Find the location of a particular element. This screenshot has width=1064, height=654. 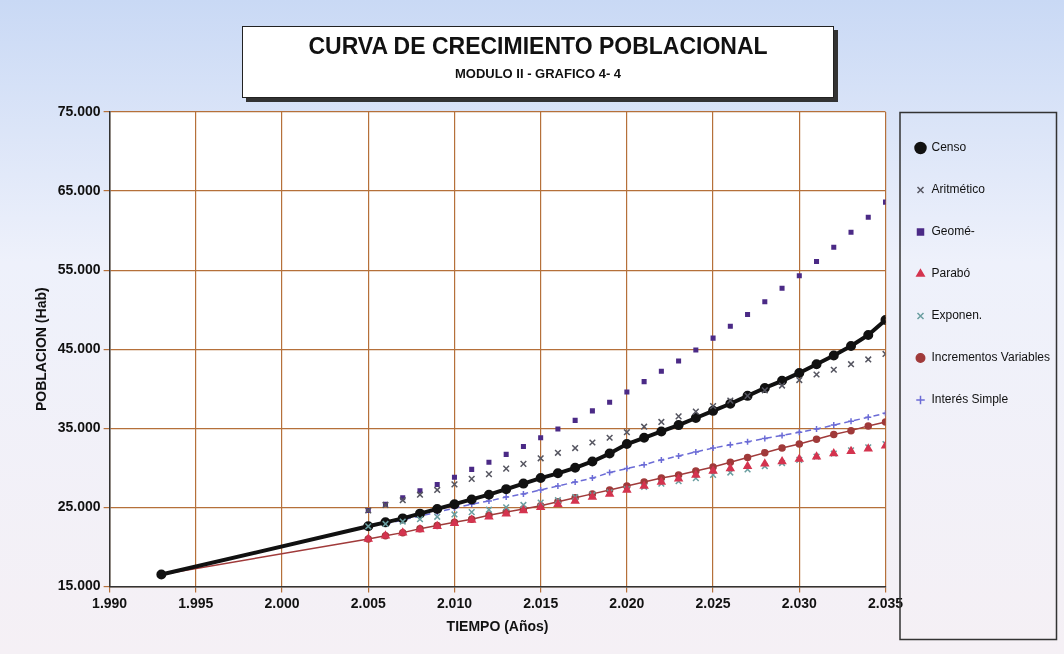

x-axis-title: TIEMPO (Años) is located at coordinates (497, 626).